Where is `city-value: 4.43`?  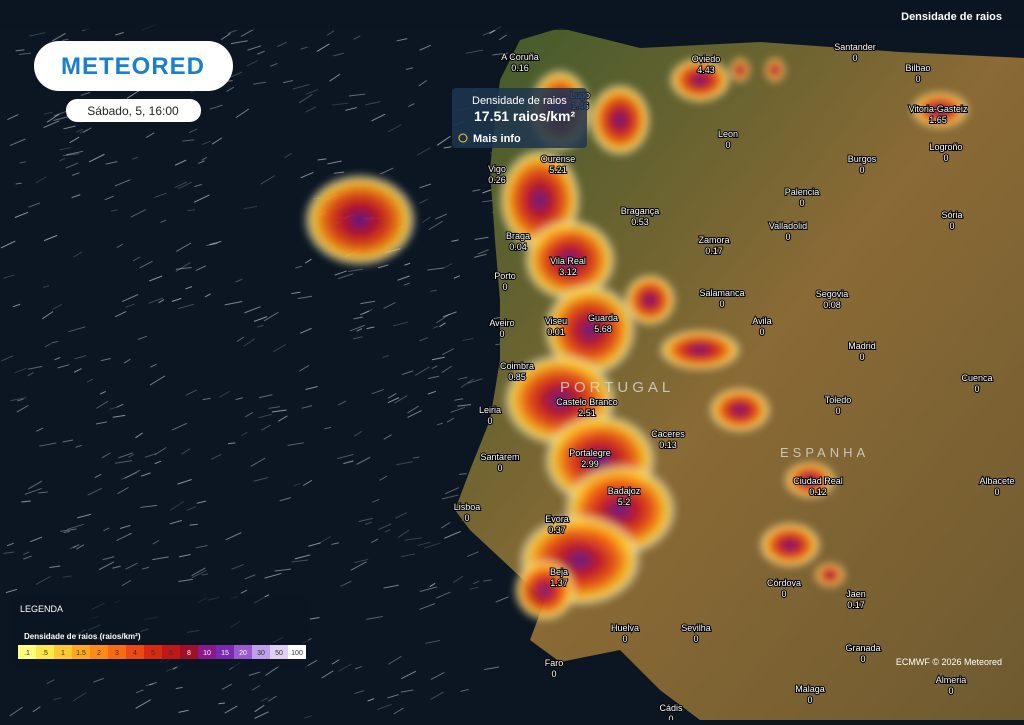
city-value: 4.43 is located at coordinates (706, 70).